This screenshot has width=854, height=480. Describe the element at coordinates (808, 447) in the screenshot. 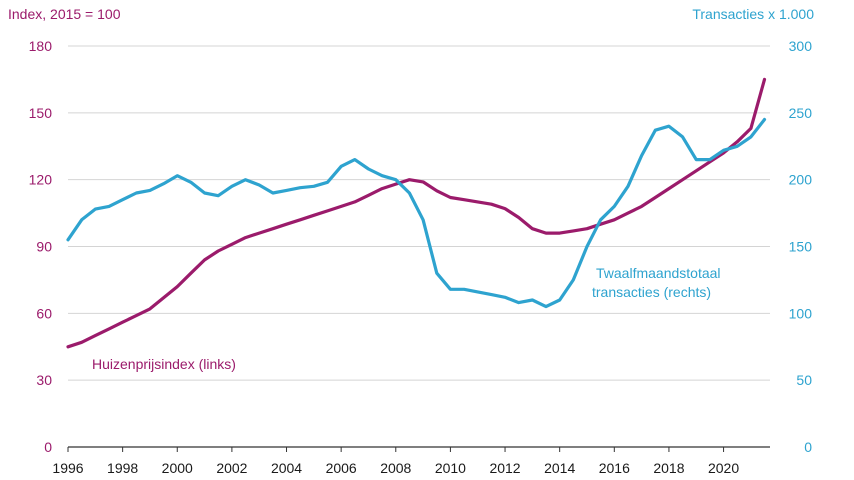

I see `right-tick-label: 0` at that location.